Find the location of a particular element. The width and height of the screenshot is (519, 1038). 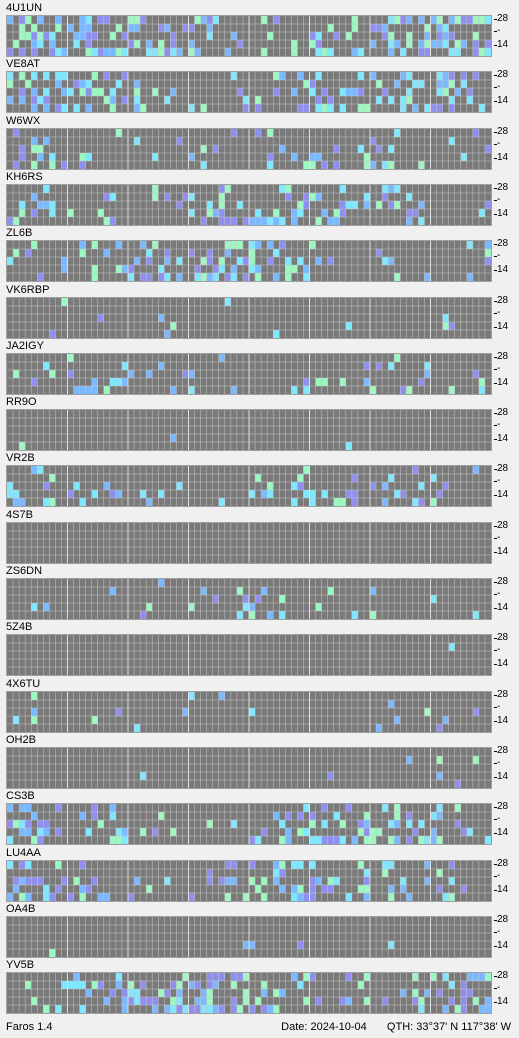

station-panel: KH6RS 28- 14 is located at coordinates (259, 198).